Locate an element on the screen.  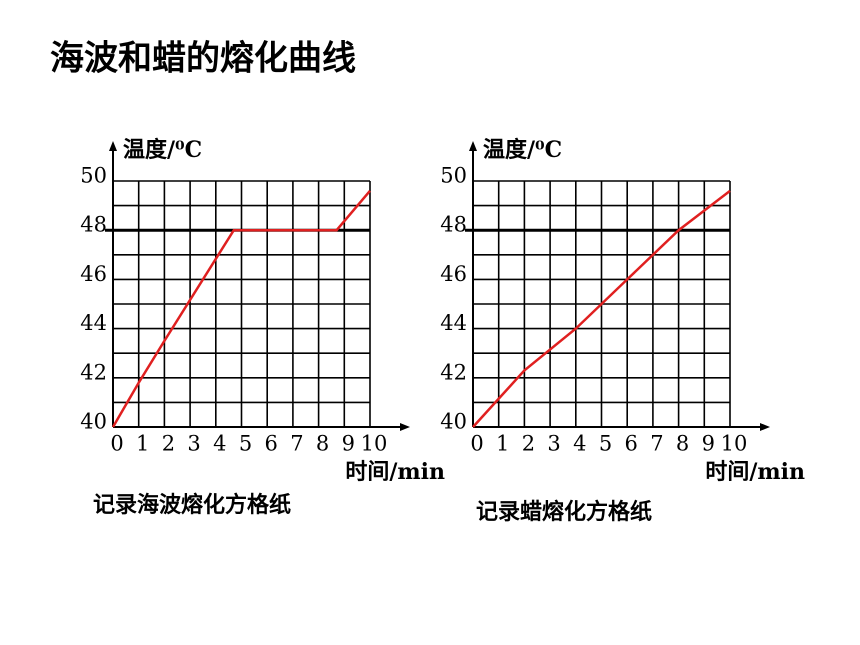
caption: 记录海波熔化方格纸 is located at coordinates (192, 505).